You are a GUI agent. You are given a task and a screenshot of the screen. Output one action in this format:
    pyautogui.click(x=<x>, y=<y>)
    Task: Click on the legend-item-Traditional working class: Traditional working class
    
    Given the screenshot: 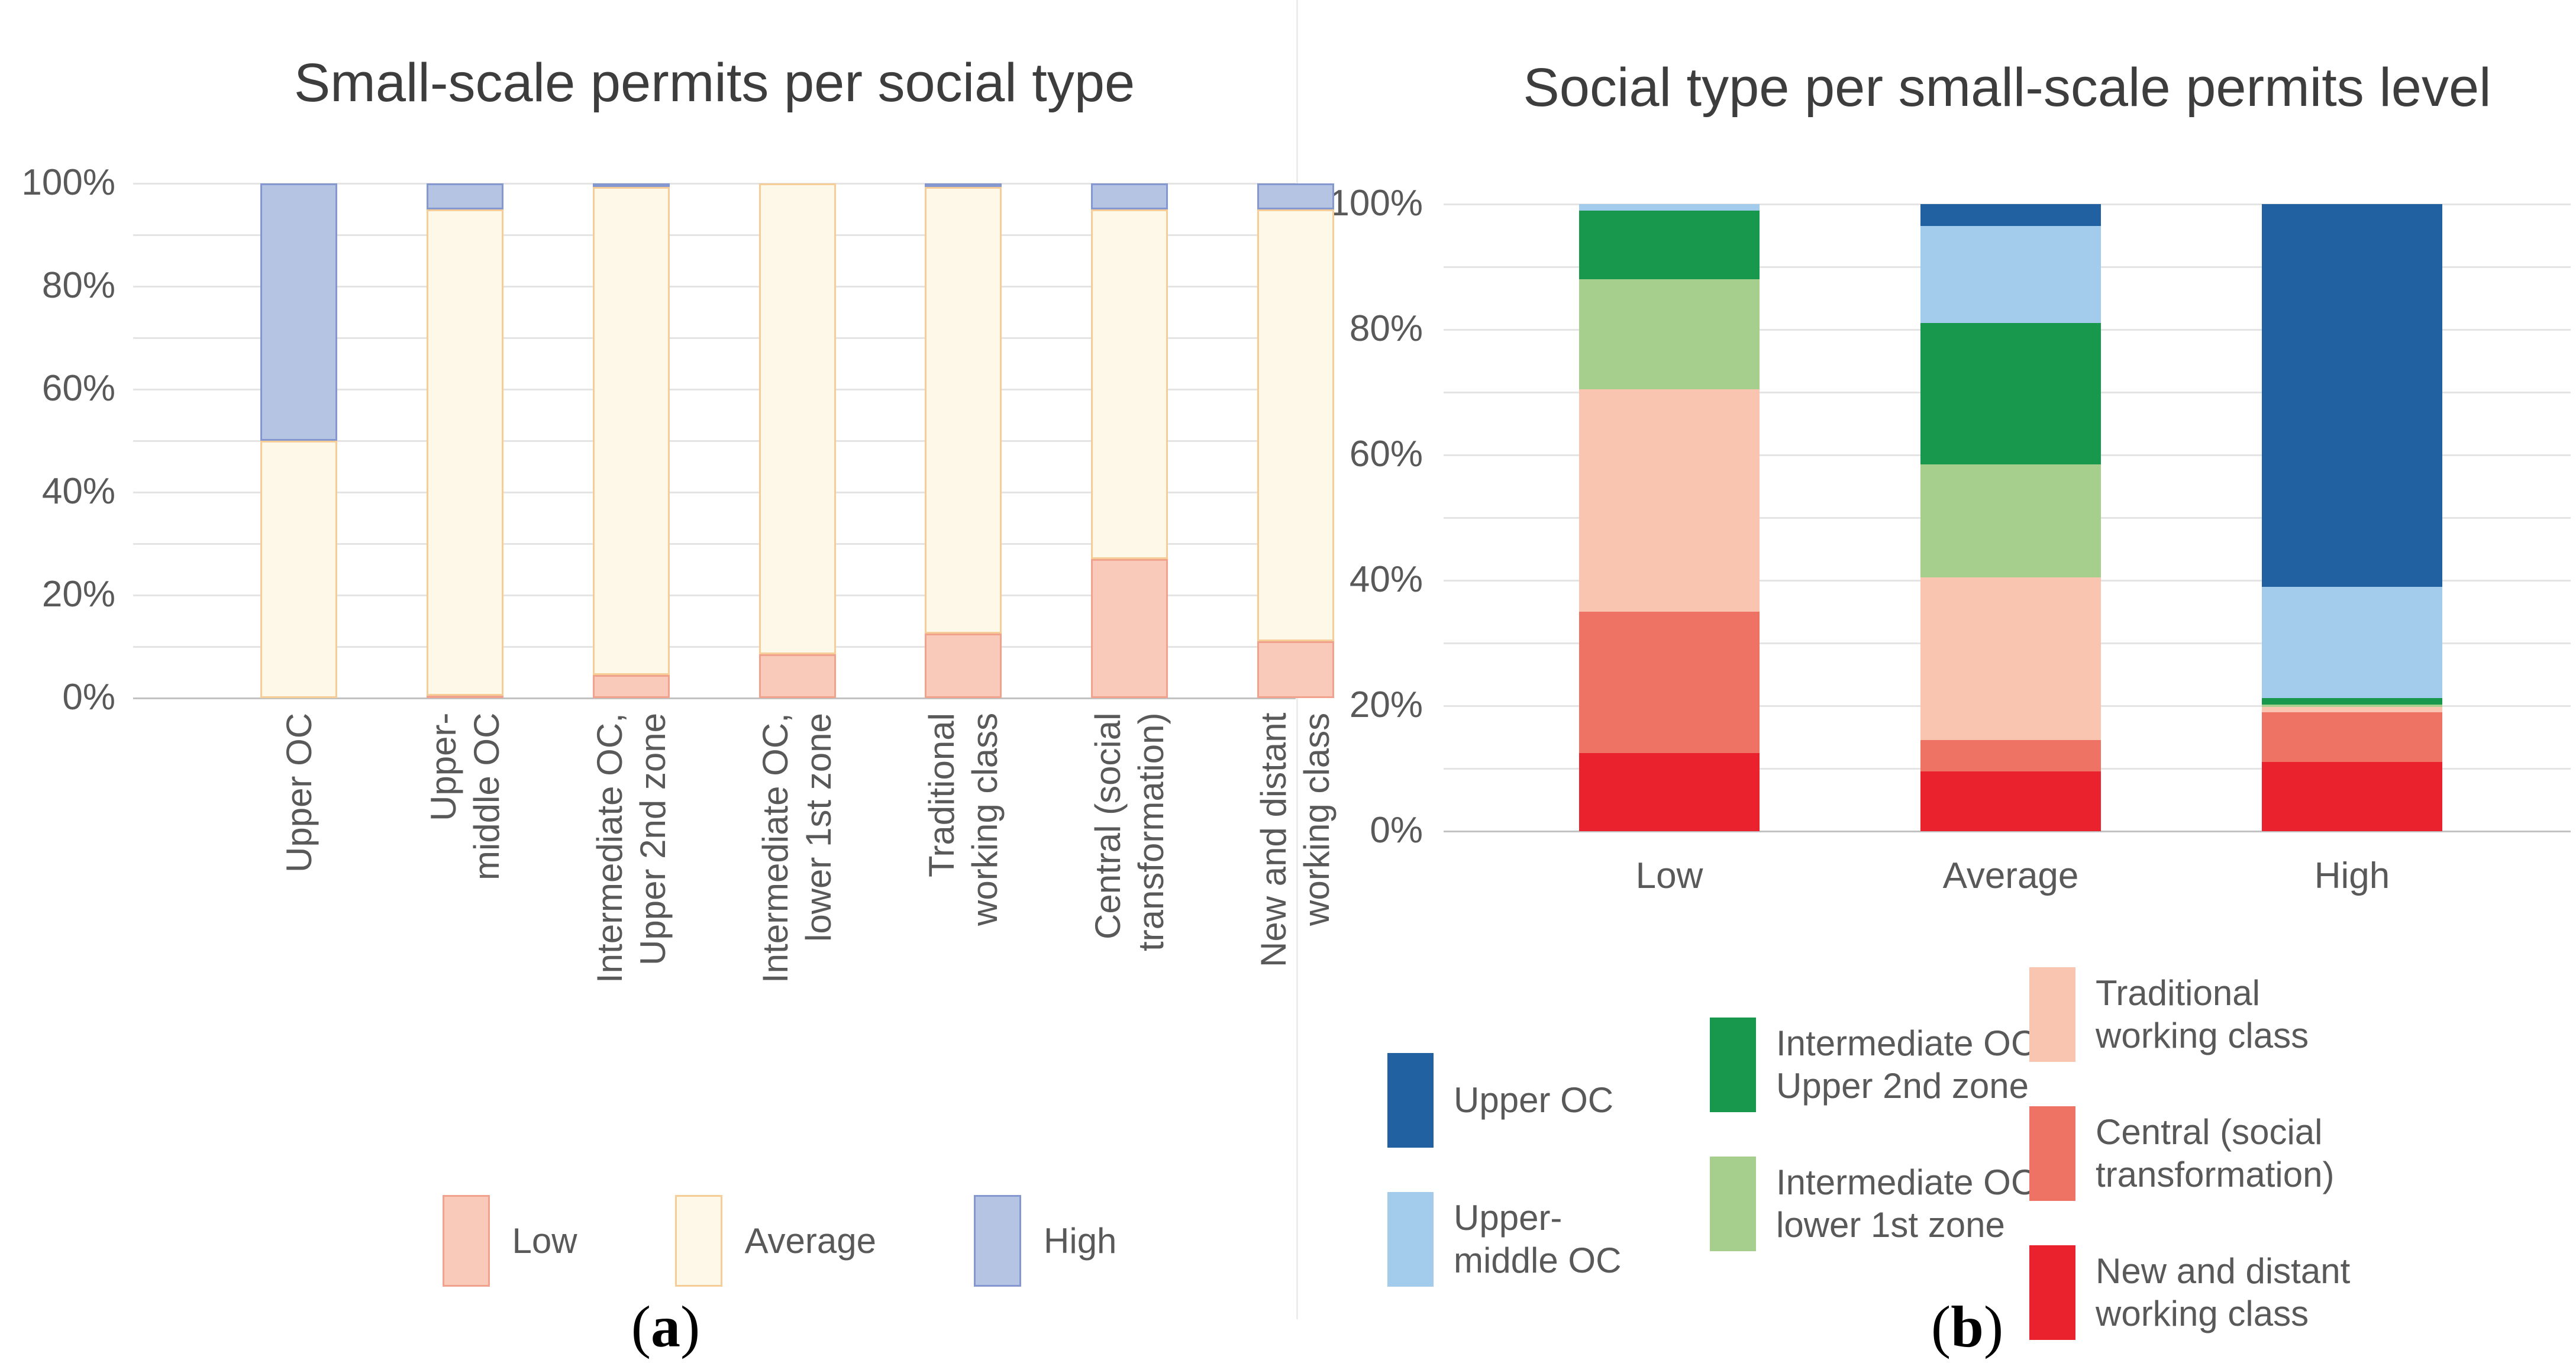 What is the action you would take?
    pyautogui.click(x=2189, y=1015)
    